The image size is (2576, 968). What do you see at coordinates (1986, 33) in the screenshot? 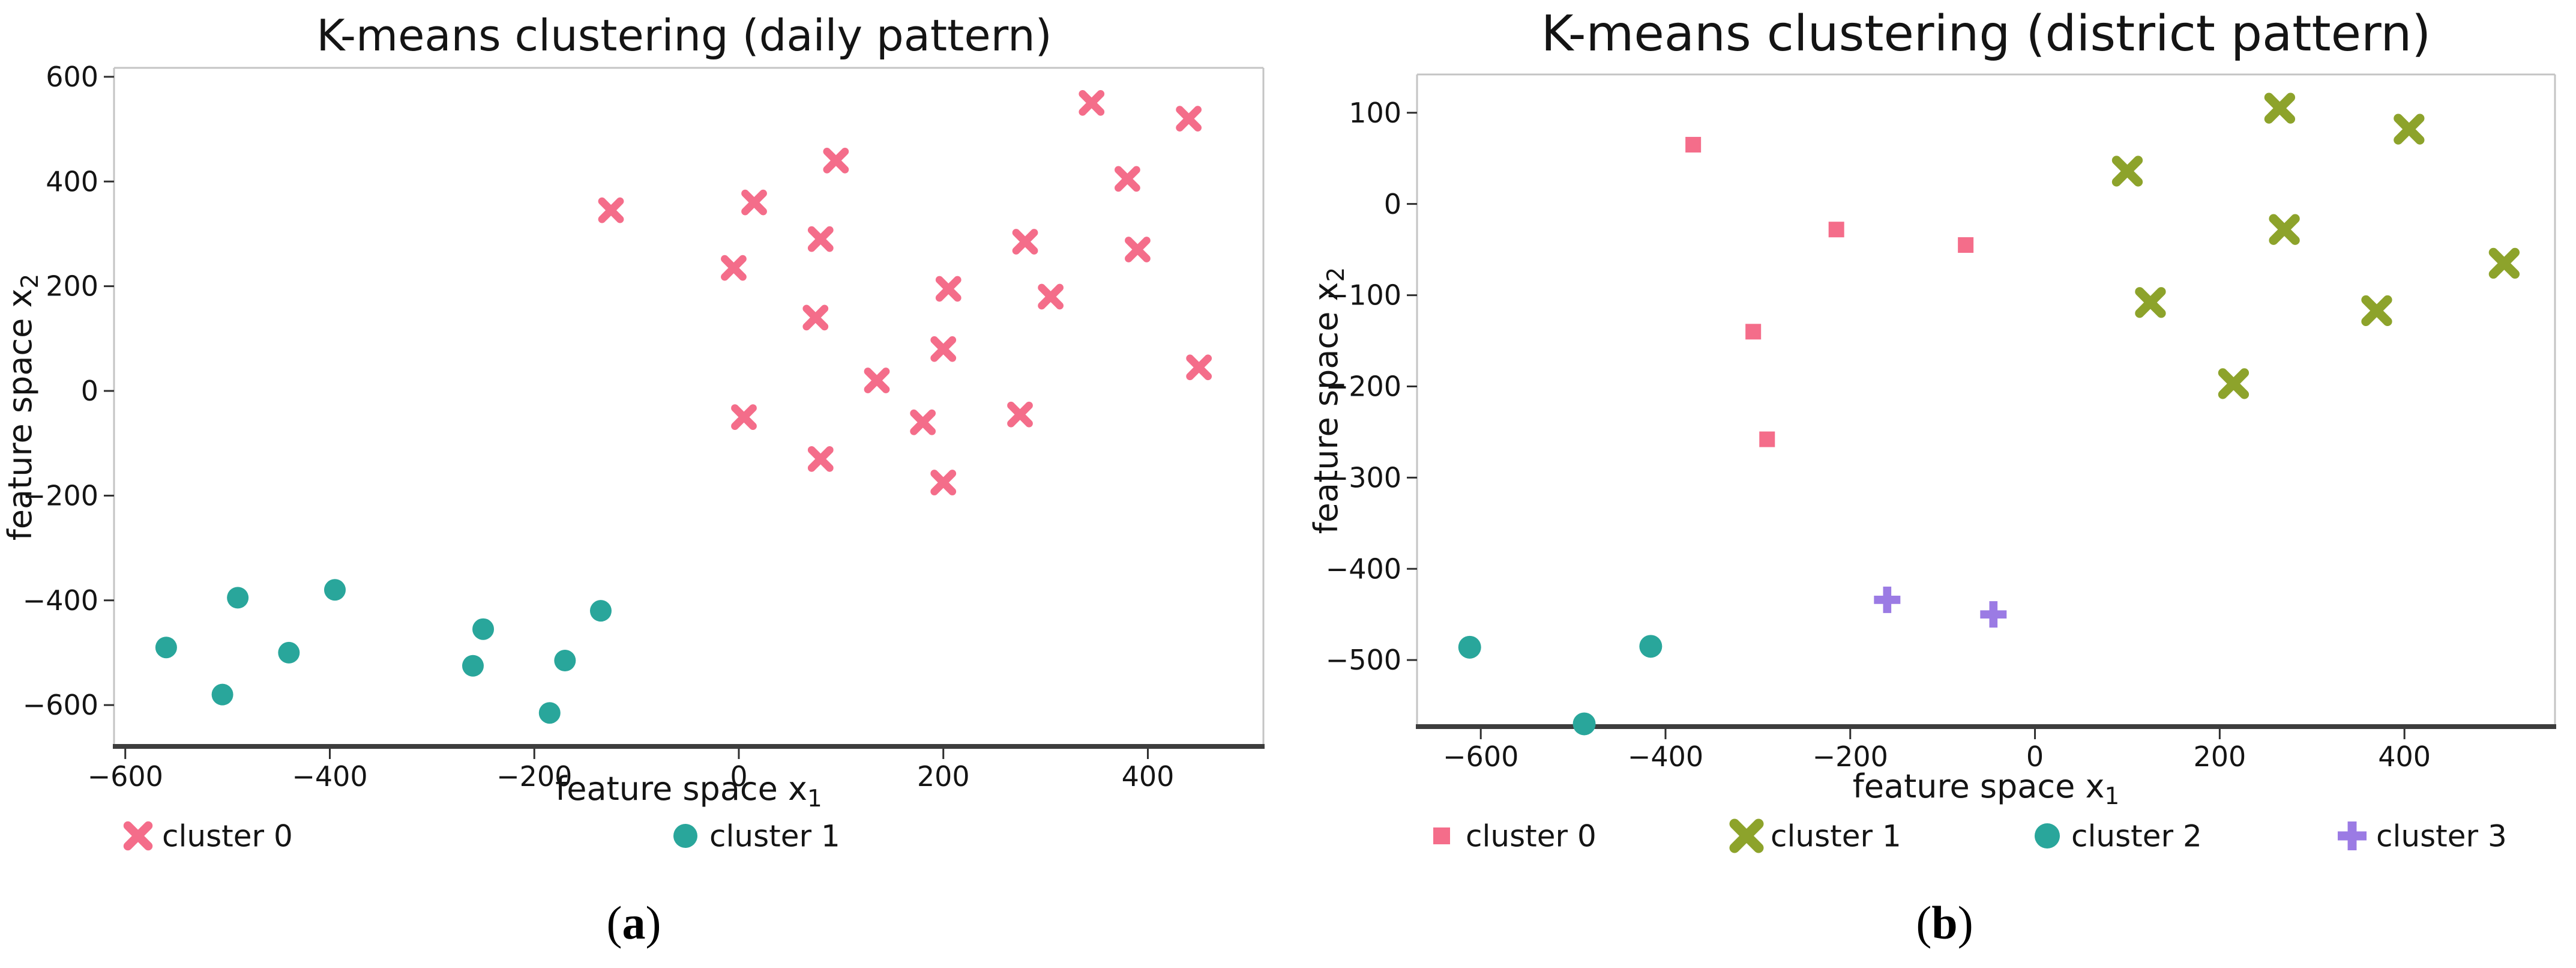
I see `chart-title: K-means clustering (district pattern)` at bounding box center [1986, 33].